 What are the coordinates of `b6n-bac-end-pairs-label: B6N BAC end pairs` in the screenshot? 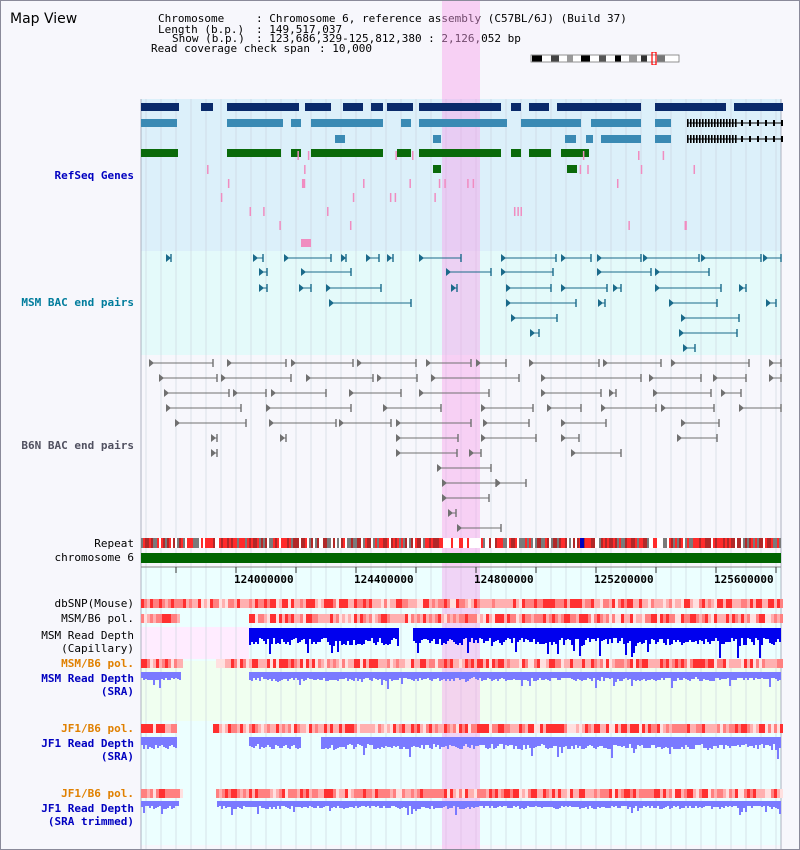 It's located at (77, 445).